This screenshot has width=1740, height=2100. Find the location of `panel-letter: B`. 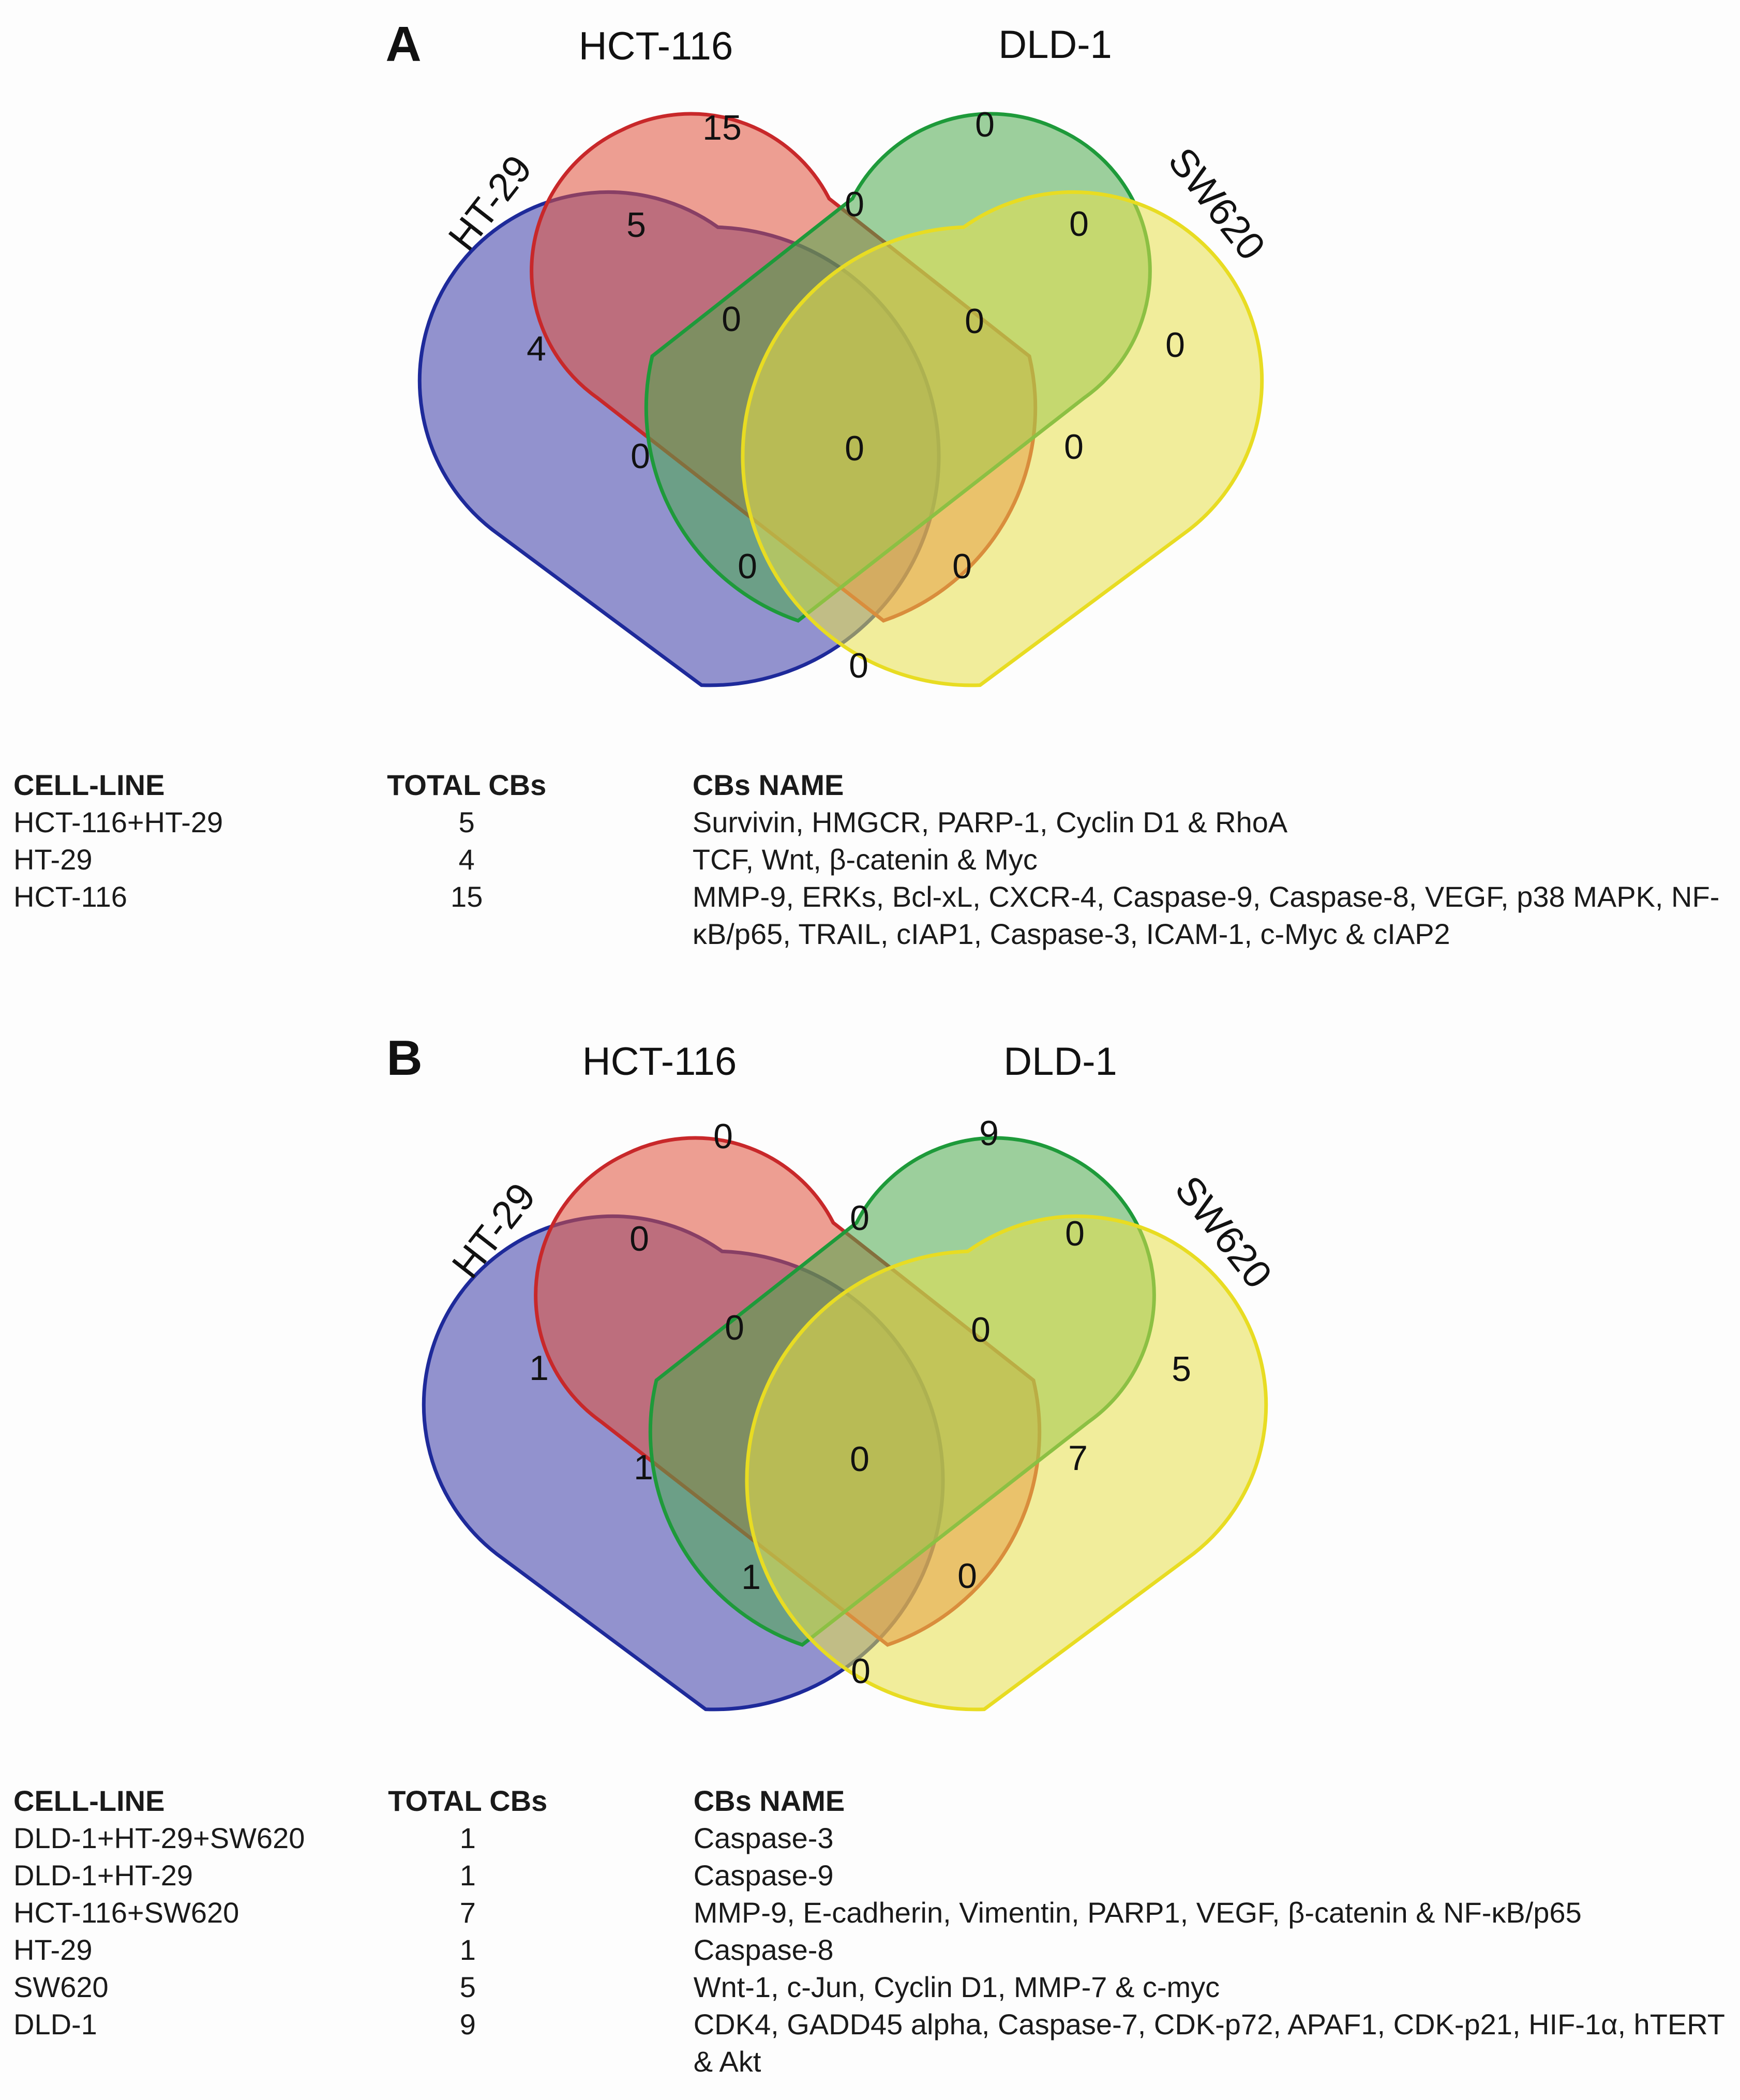

panel-letter: B is located at coordinates (404, 1058).